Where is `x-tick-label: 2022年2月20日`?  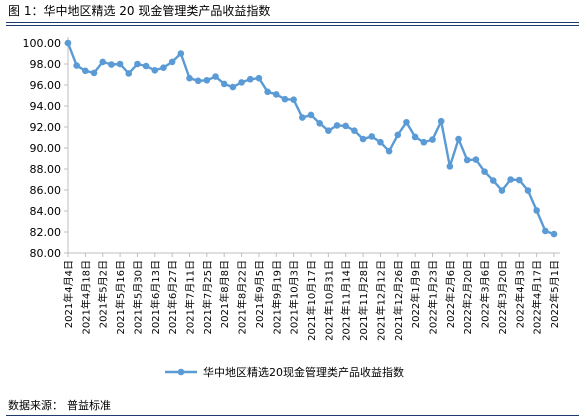 x-tick-label: 2022年2月20日 is located at coordinates (467, 297).